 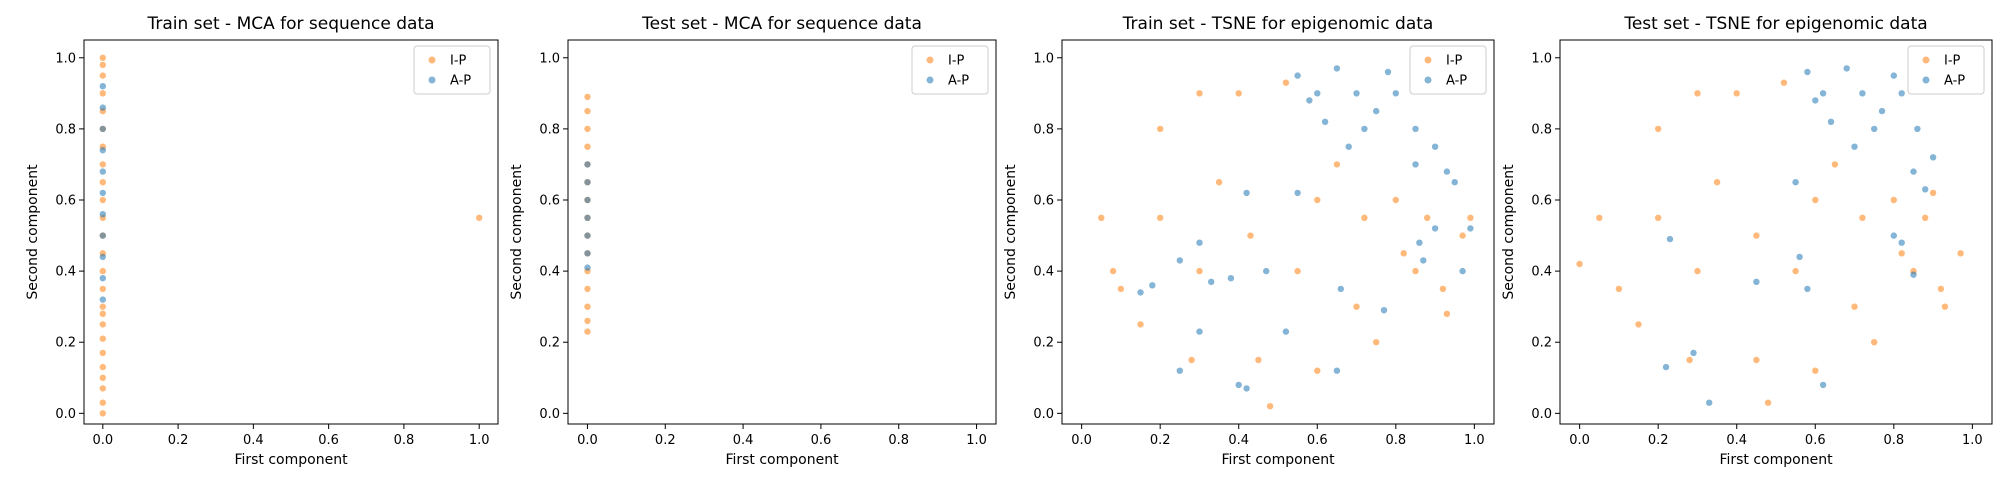 What do you see at coordinates (1043, 201) in the screenshot?
I see `y-tick-label: 0.6` at bounding box center [1043, 201].